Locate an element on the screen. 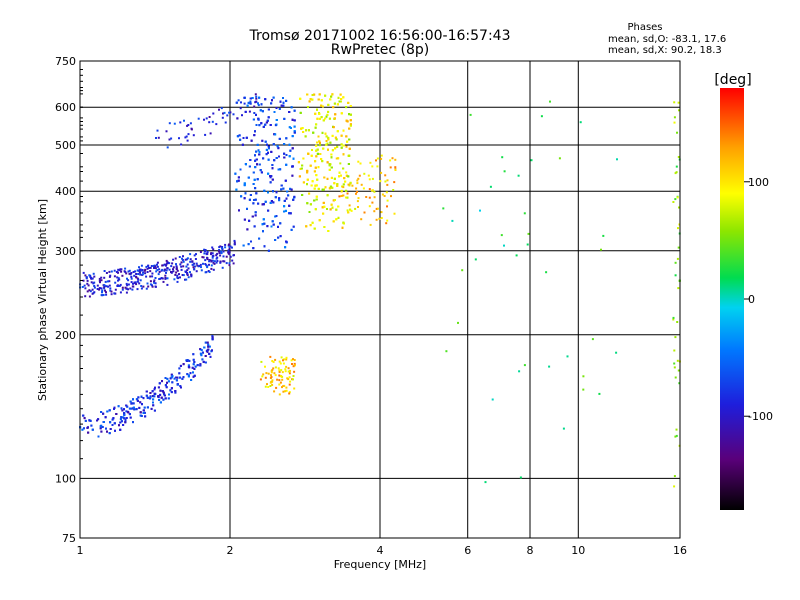 The image size is (800, 600). x-tick-label: 8 is located at coordinates (530, 550).